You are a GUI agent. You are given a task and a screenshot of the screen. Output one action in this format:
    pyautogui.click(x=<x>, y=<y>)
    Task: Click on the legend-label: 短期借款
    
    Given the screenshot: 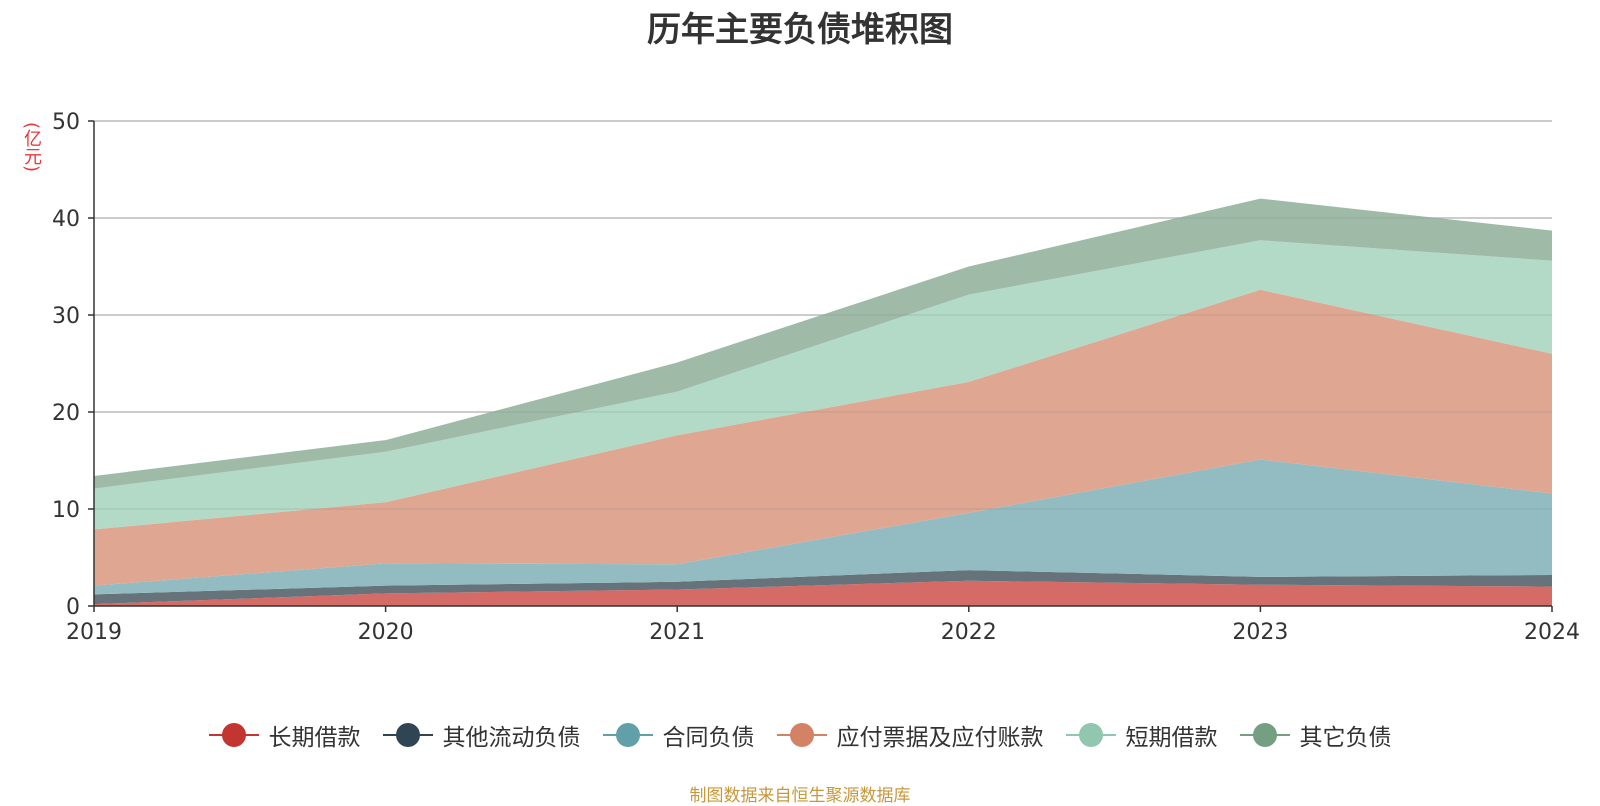 What is the action you would take?
    pyautogui.click(x=1171, y=738)
    